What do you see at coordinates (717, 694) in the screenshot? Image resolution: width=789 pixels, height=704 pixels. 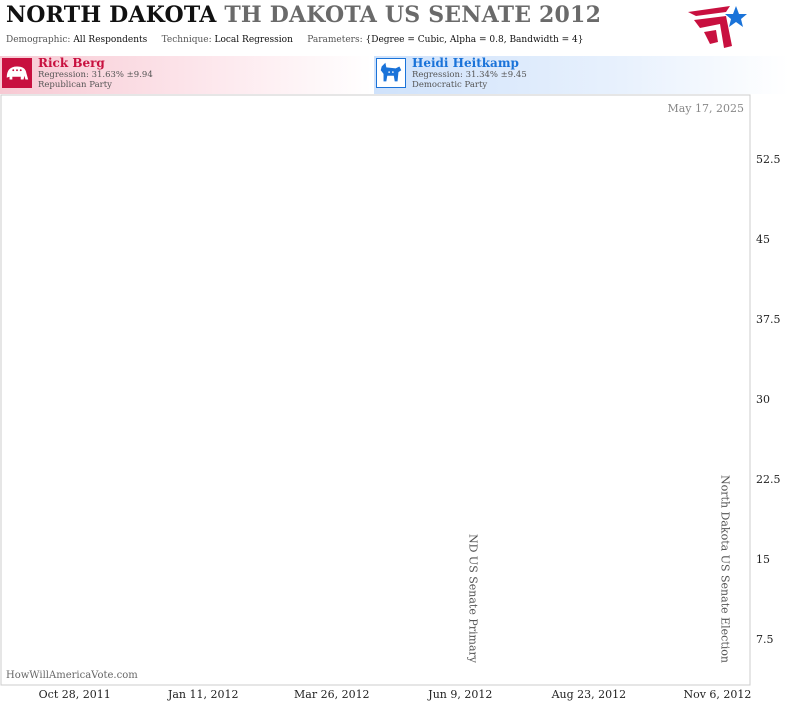 I see `x-tick-label: Nov 6, 2012` at bounding box center [717, 694].